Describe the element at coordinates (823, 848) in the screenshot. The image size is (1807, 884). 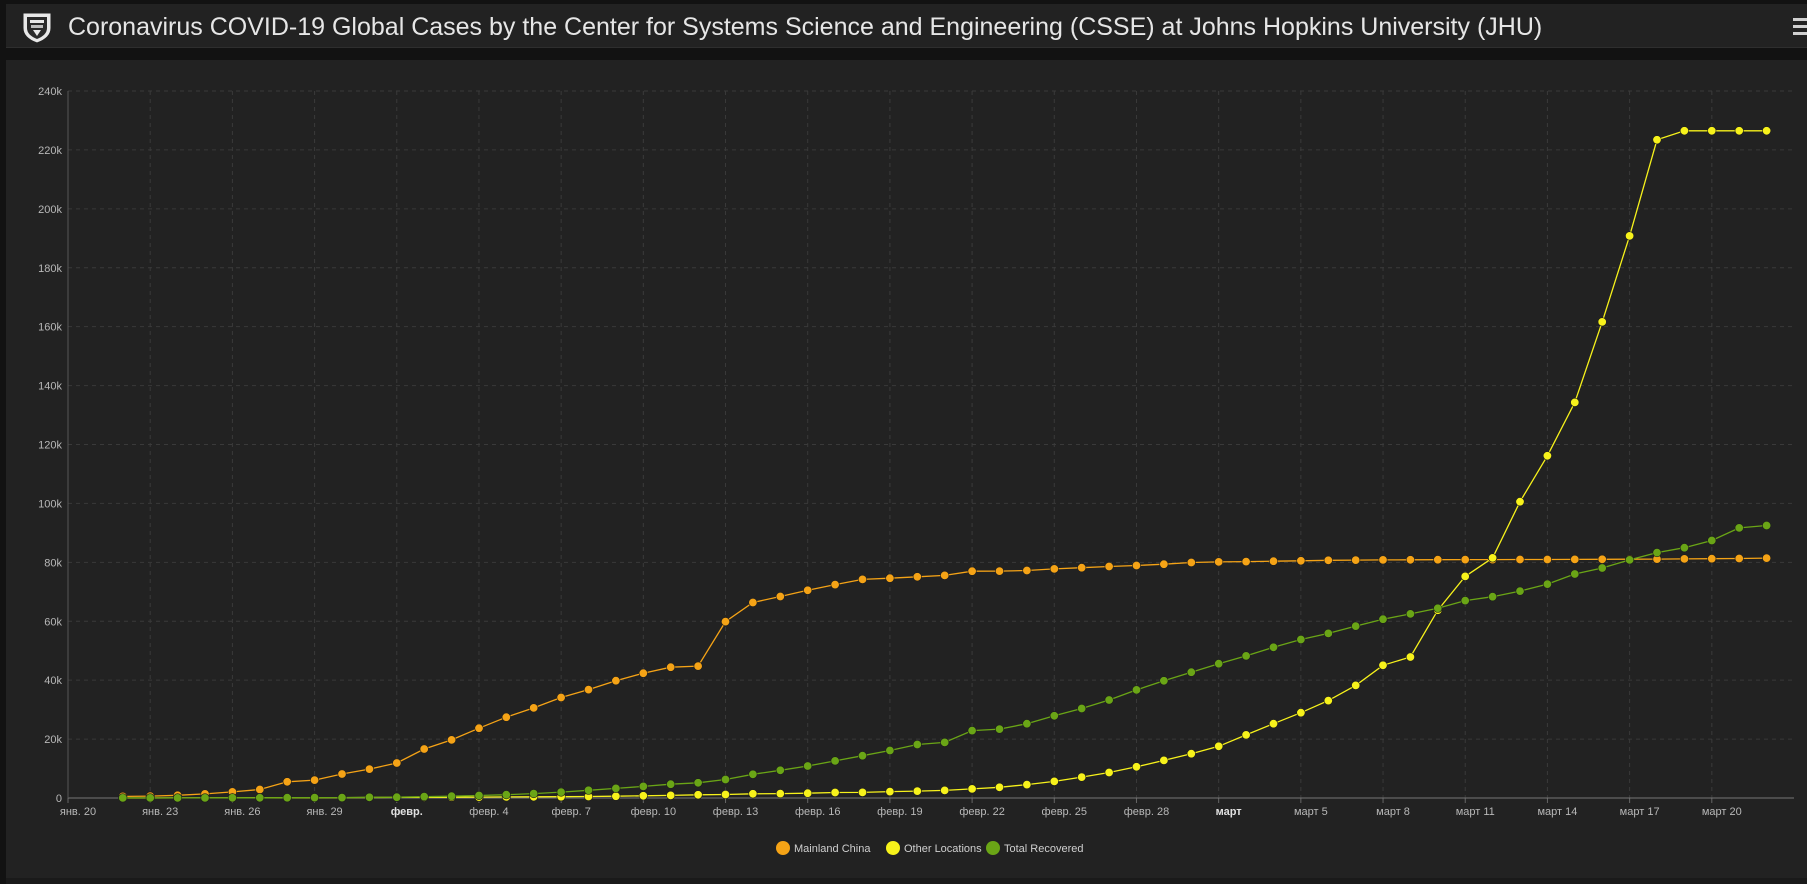
I see `legend-item-mainland-china: Mainland China` at that location.